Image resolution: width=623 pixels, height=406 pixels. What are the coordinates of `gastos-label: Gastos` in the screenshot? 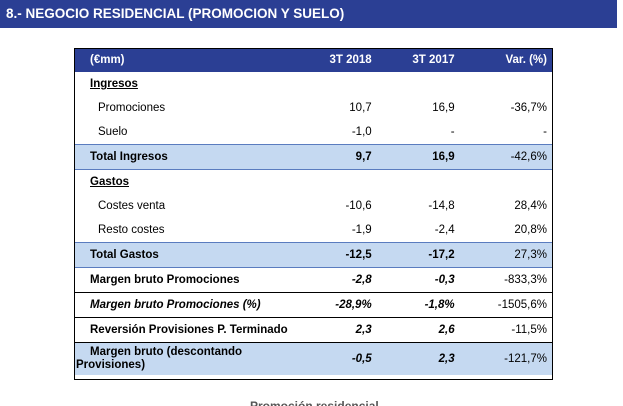 It's located at (109, 182).